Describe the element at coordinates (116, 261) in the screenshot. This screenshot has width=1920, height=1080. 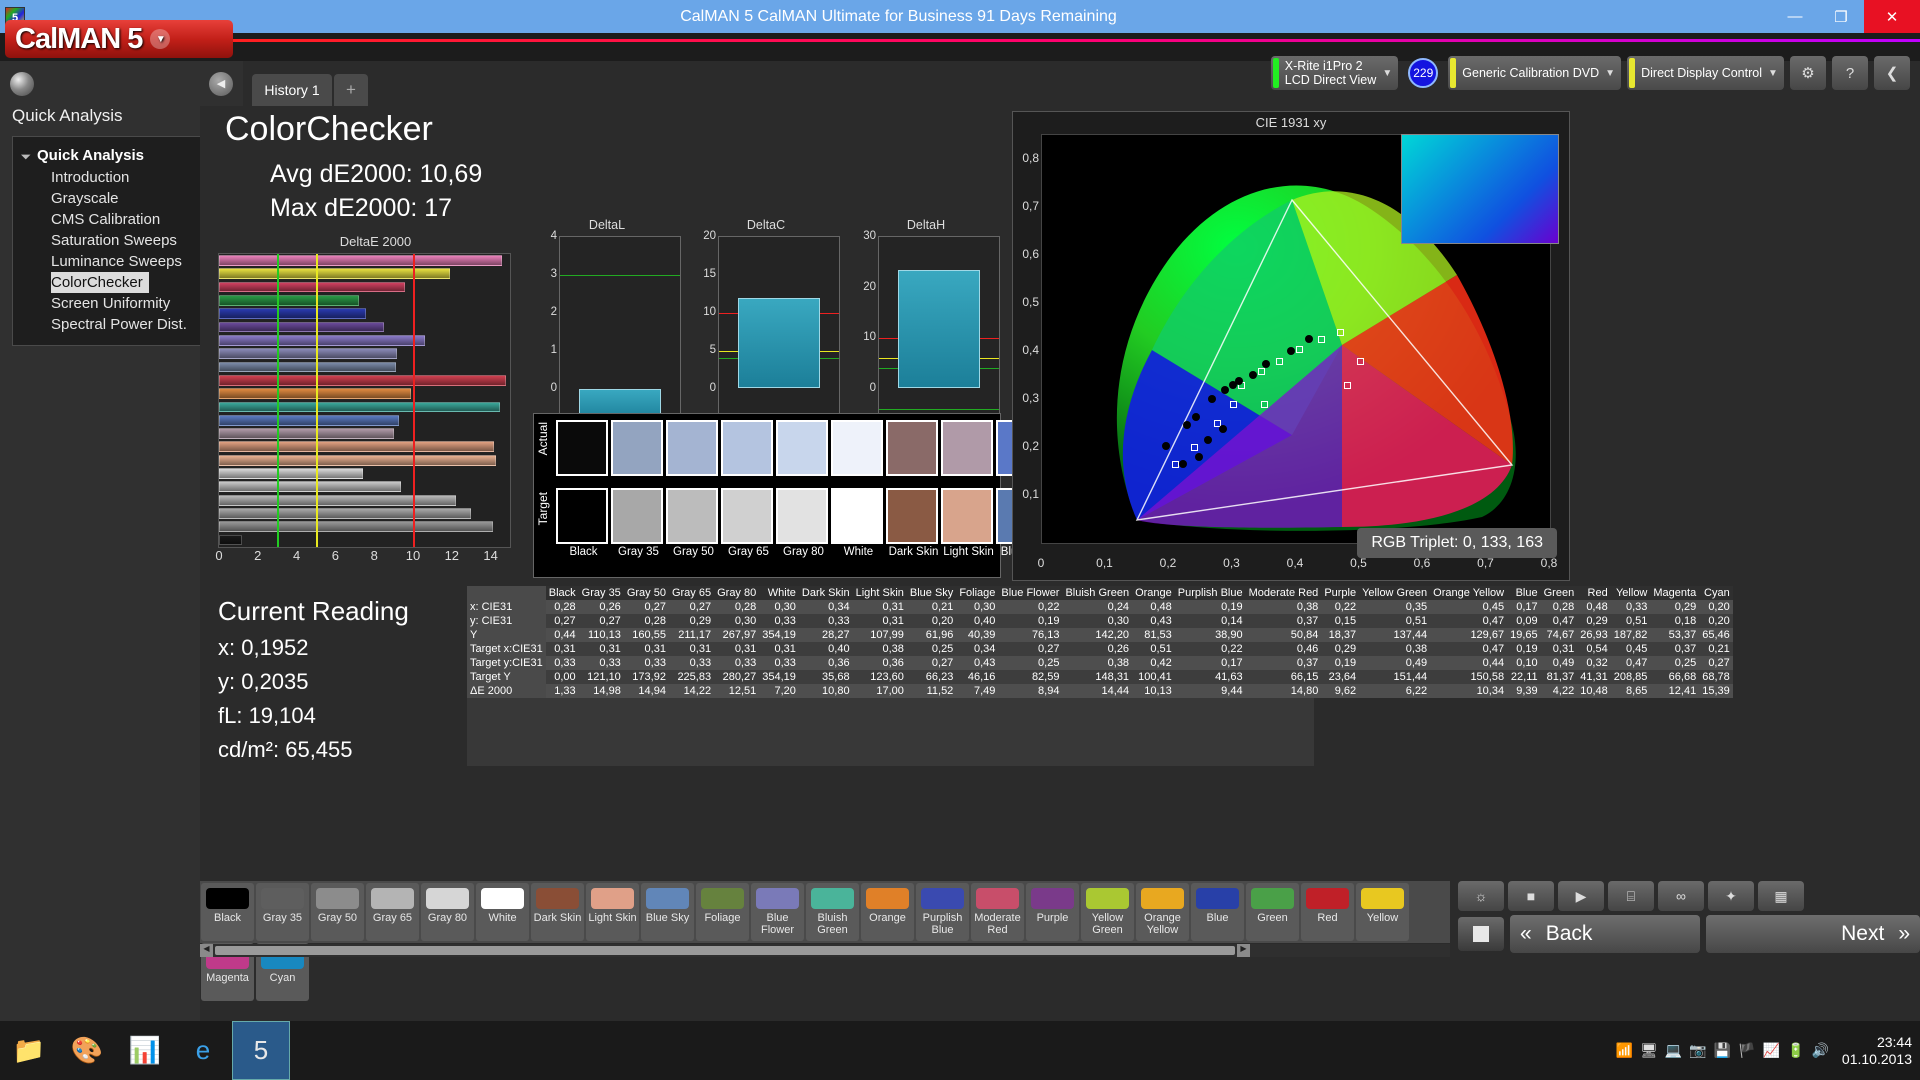
I see `sidebar-item-luminance-sweeps: Luminance Sweeps` at that location.